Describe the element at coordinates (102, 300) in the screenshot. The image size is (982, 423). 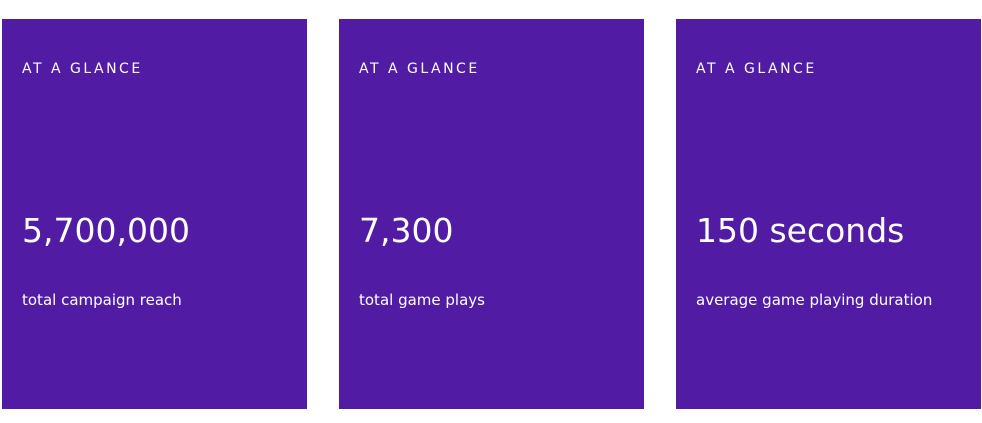
I see `caption: total campaign reach` at that location.